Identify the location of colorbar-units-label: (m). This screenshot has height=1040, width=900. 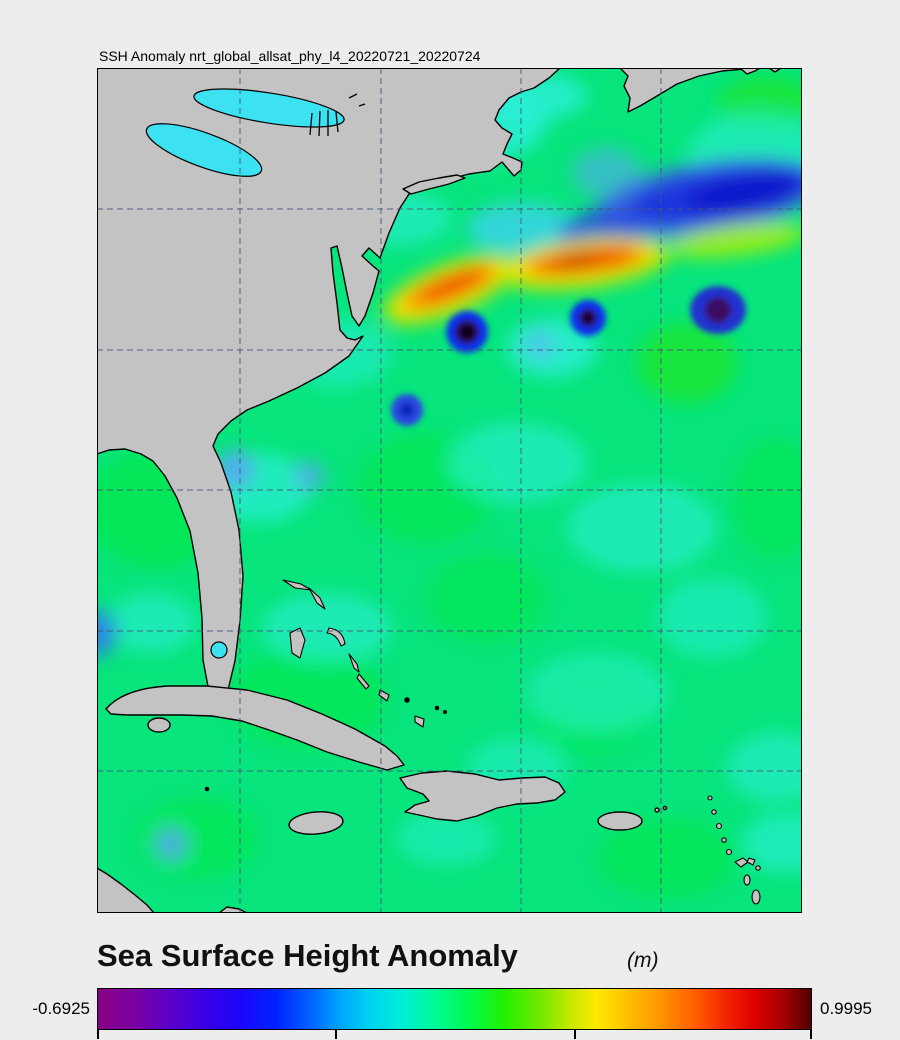
(643, 960).